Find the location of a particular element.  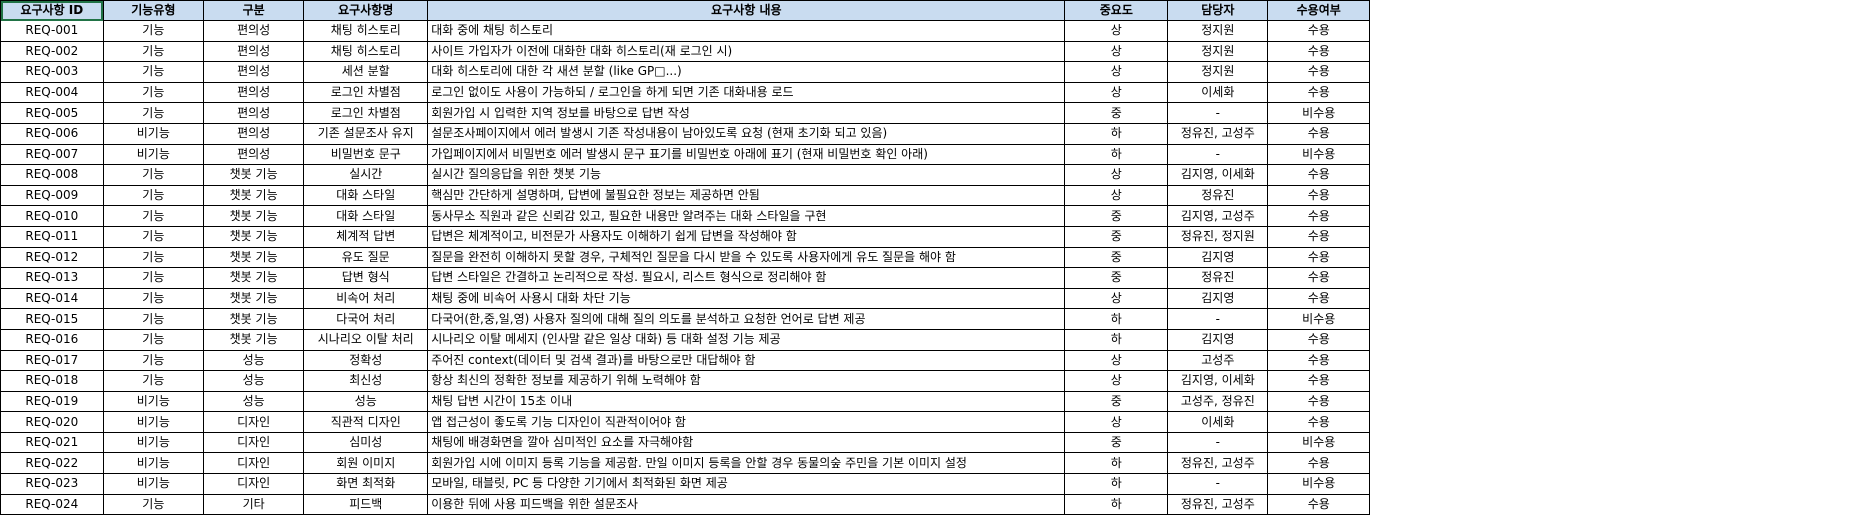

req-name-cell: 비속어 처리 is located at coordinates (366, 298).